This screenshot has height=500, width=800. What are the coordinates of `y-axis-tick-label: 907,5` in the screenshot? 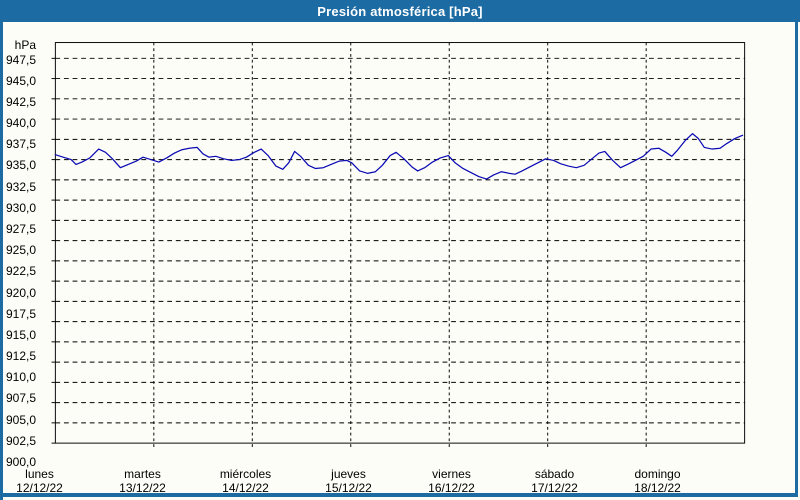 It's located at (20, 398).